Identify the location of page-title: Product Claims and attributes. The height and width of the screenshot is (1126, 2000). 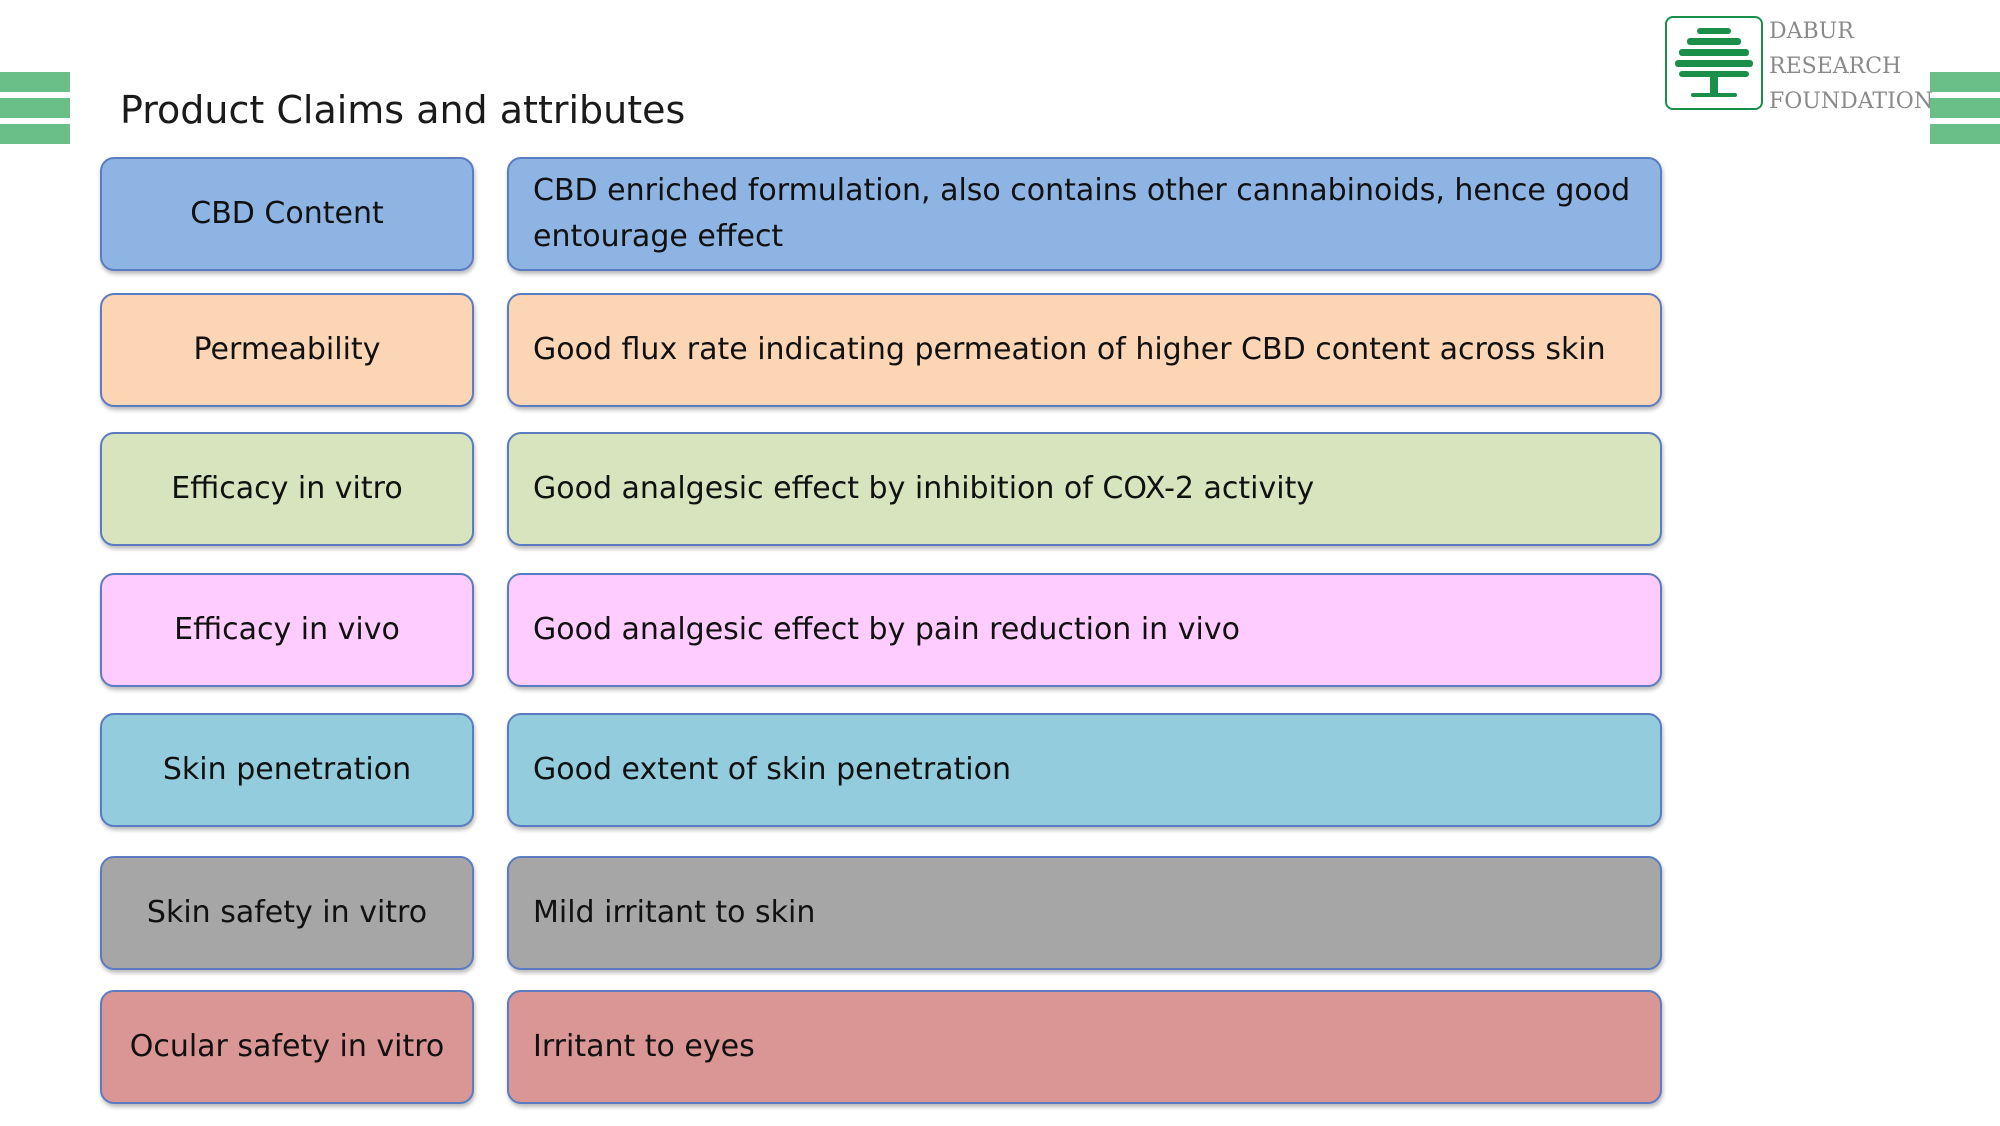
(403, 110).